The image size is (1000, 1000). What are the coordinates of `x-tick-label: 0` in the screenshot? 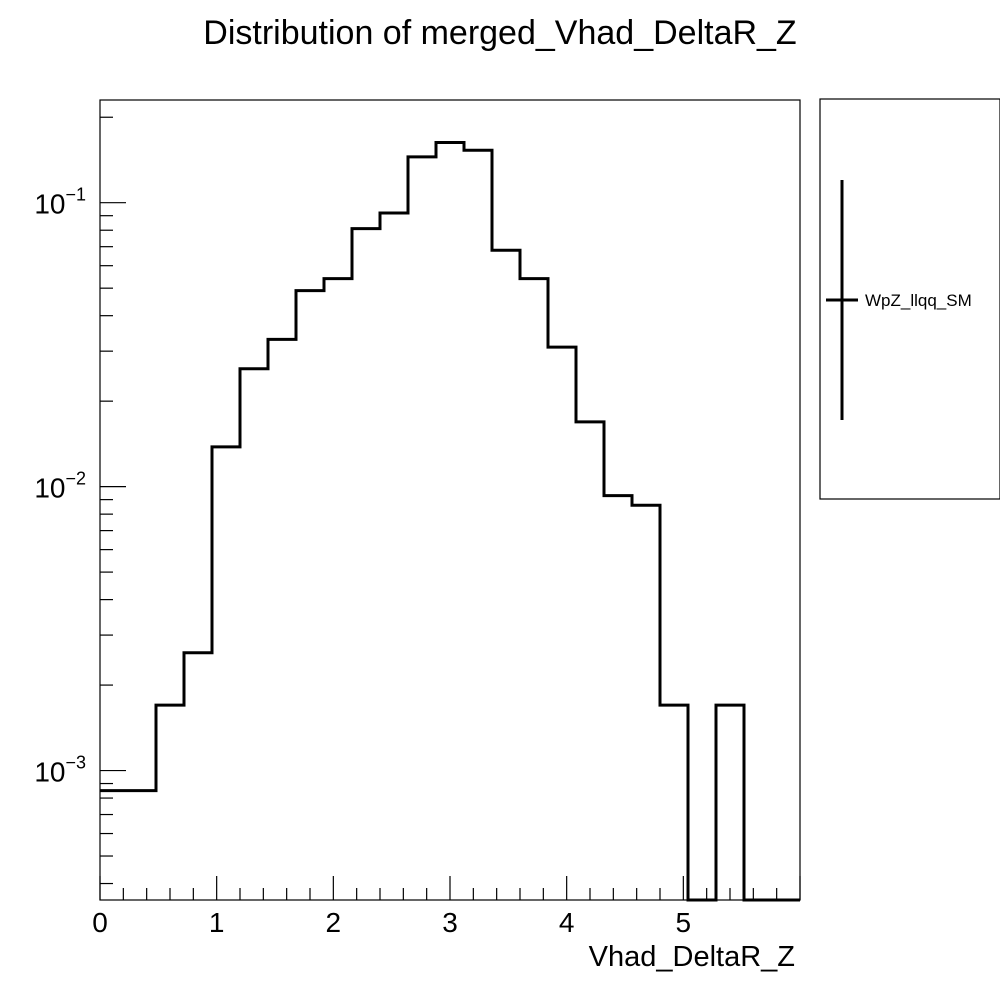 It's located at (100, 922).